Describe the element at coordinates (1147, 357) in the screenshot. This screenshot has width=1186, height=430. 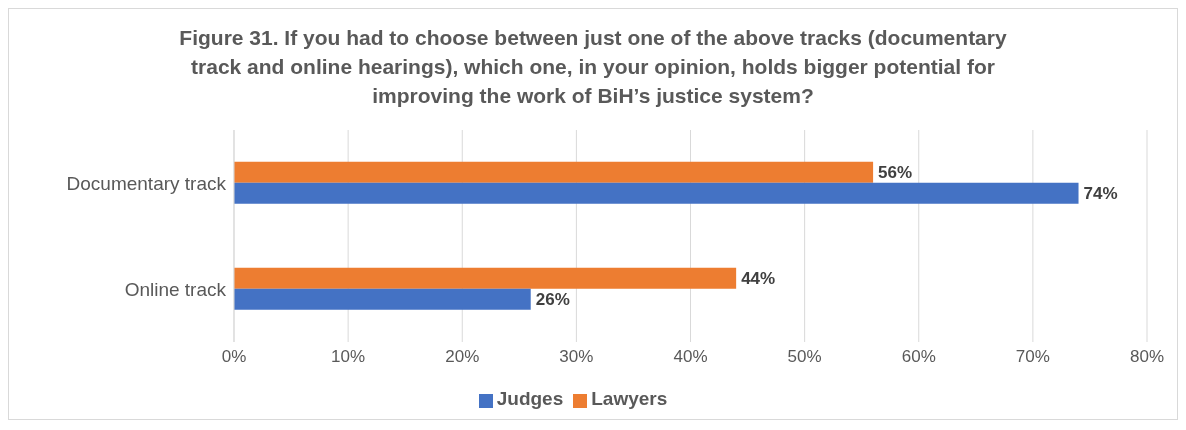
I see `x-tick-label: 80%` at that location.